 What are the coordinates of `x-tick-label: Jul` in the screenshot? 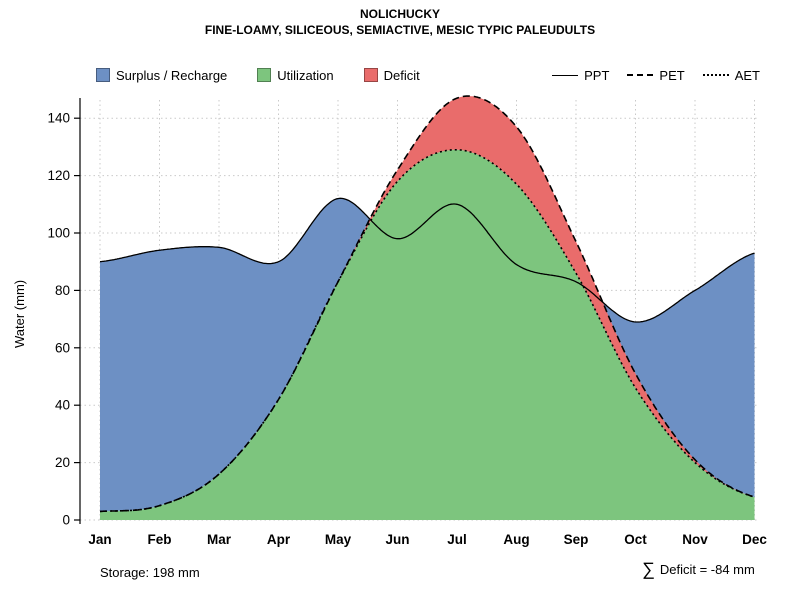 It's located at (457, 539).